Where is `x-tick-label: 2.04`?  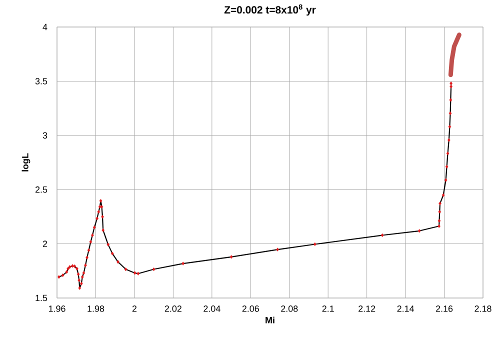
x-tick-label: 2.04 is located at coordinates (212, 309).